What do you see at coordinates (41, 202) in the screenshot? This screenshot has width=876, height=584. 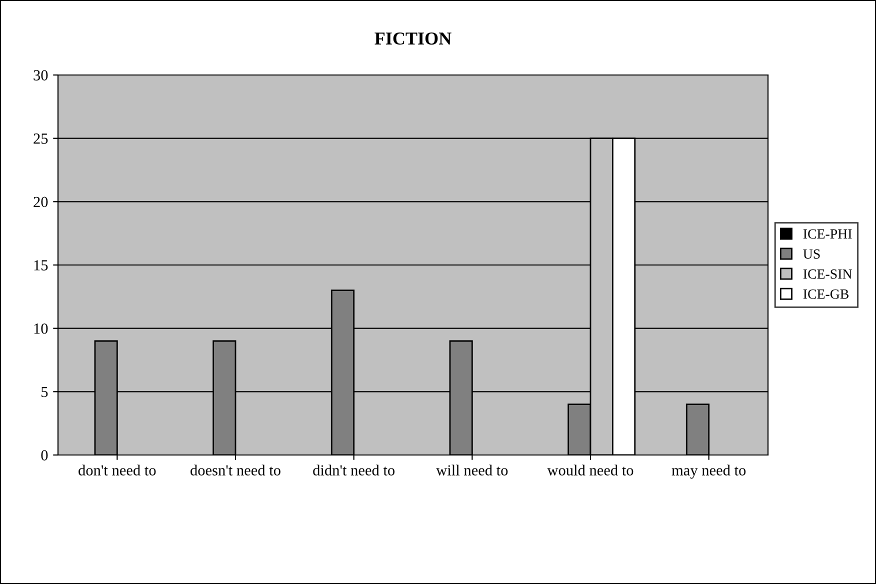 I see `y-tick-label: 20` at bounding box center [41, 202].